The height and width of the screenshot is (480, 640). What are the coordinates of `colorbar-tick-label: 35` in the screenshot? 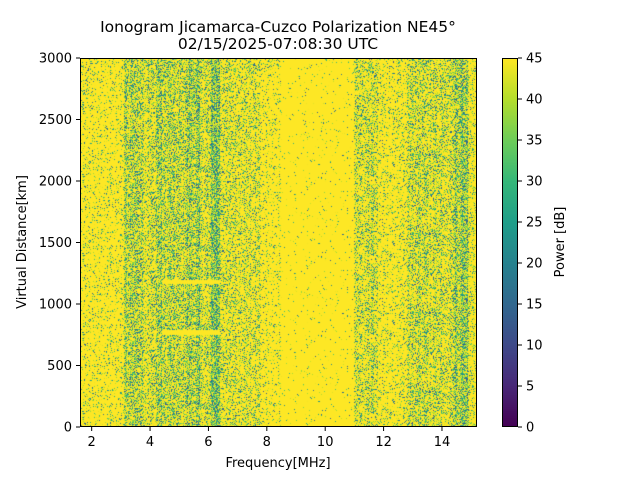 It's located at (534, 141).